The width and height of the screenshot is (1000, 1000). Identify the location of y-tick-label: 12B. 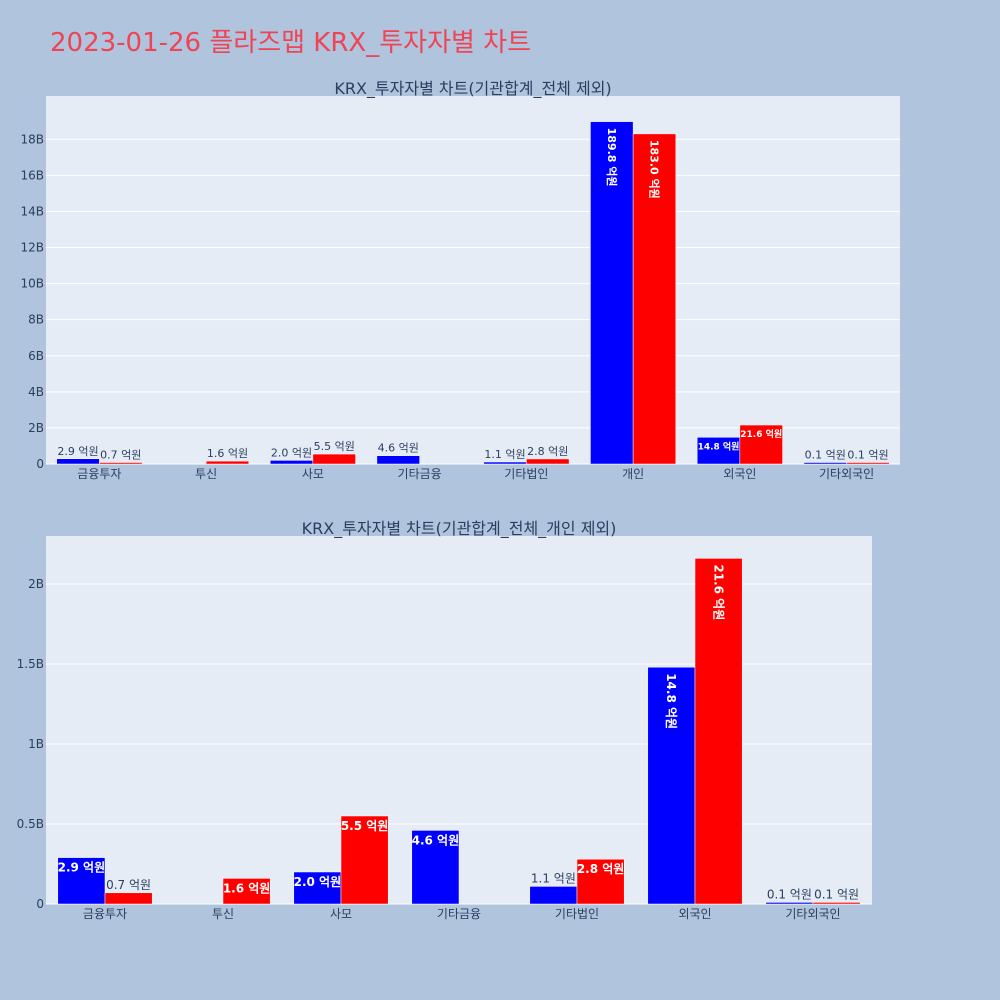
(32, 248).